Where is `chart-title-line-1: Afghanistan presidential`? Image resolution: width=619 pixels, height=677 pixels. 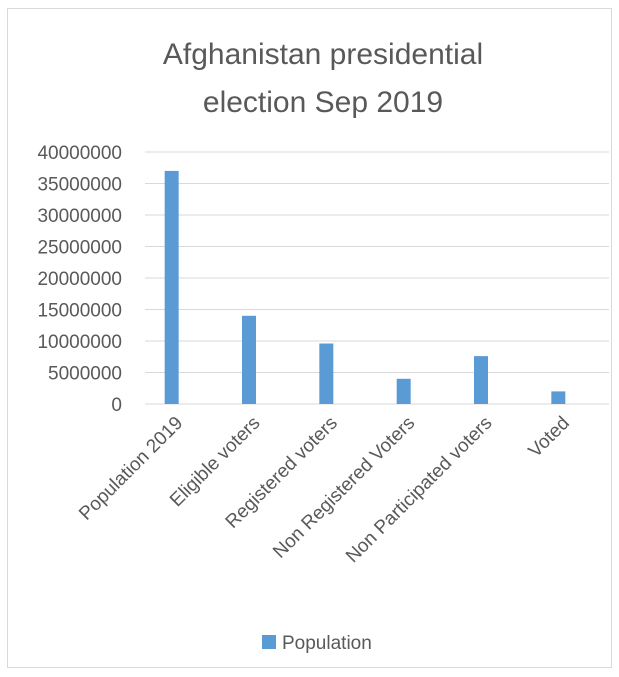 chart-title-line-1: Afghanistan presidential is located at coordinates (323, 54).